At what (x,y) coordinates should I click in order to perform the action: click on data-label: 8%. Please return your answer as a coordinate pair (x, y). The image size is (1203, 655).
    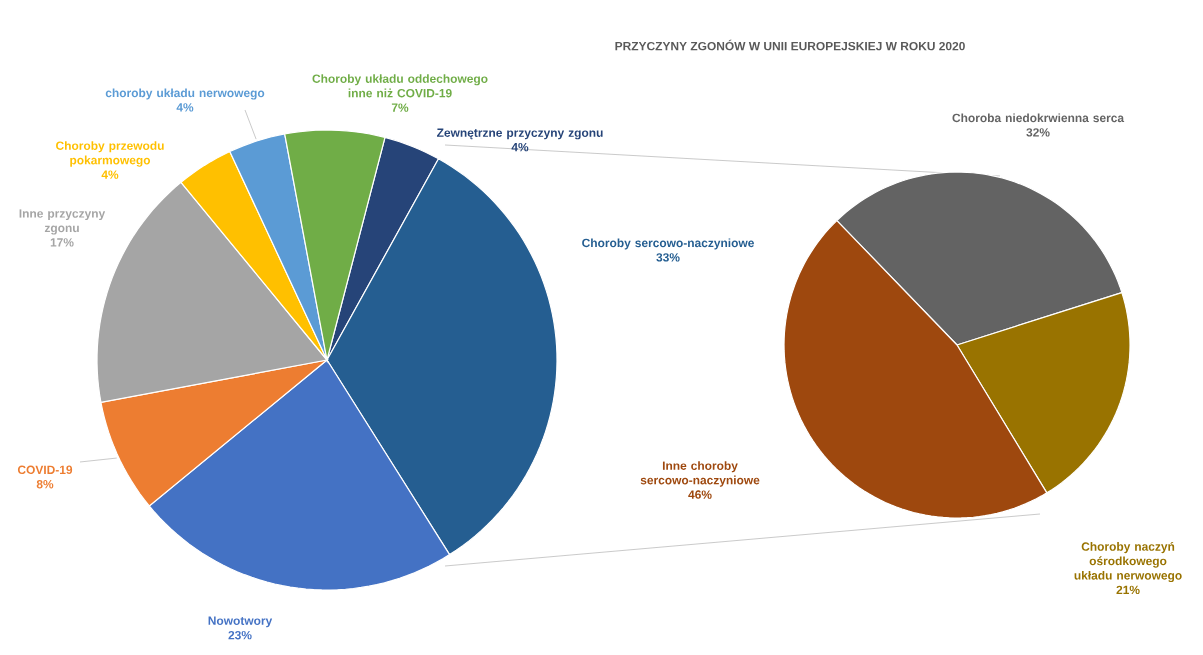
    Looking at the image, I should click on (45, 484).